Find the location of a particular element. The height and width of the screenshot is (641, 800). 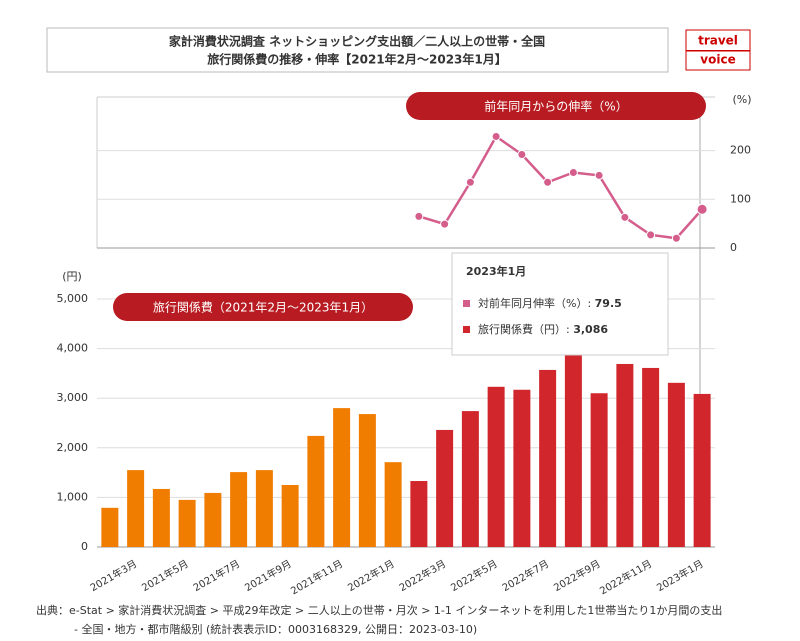

tooltip-value: 79.5 is located at coordinates (608, 303).